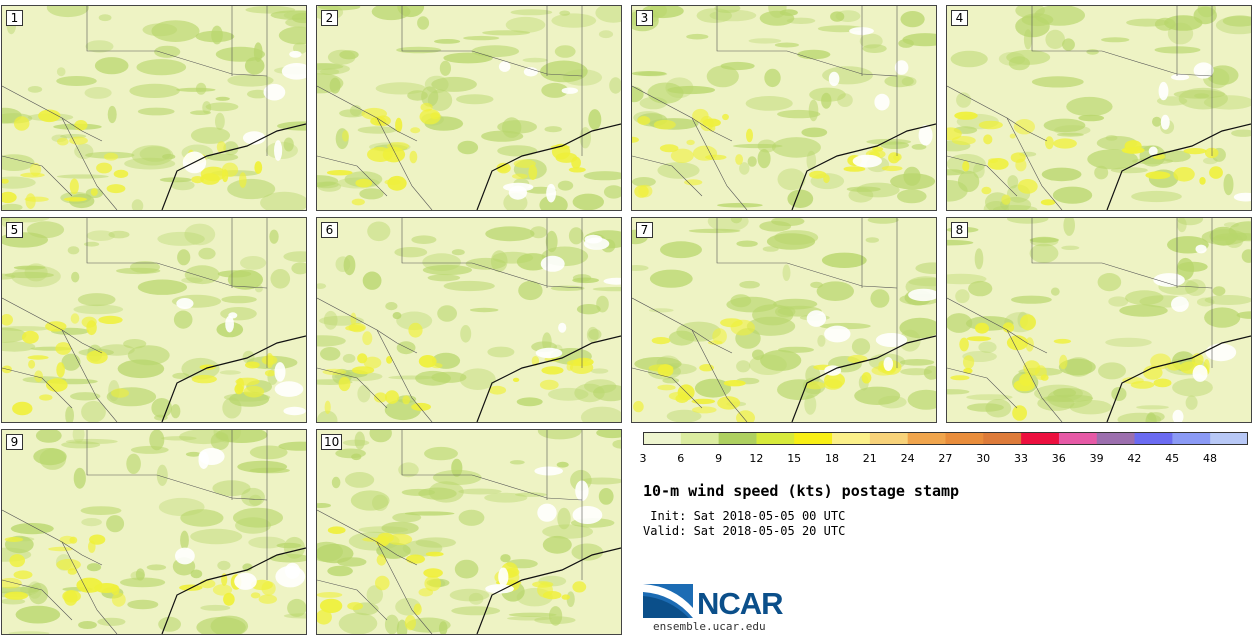  I want to click on member-number: 4, so click(959, 18).